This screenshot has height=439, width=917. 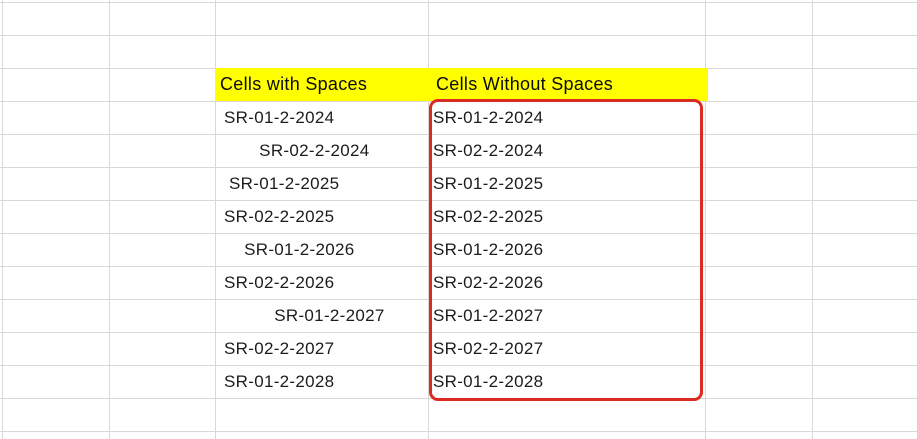 I want to click on cell-without-spaces: SR-02-2-2026, so click(x=488, y=282).